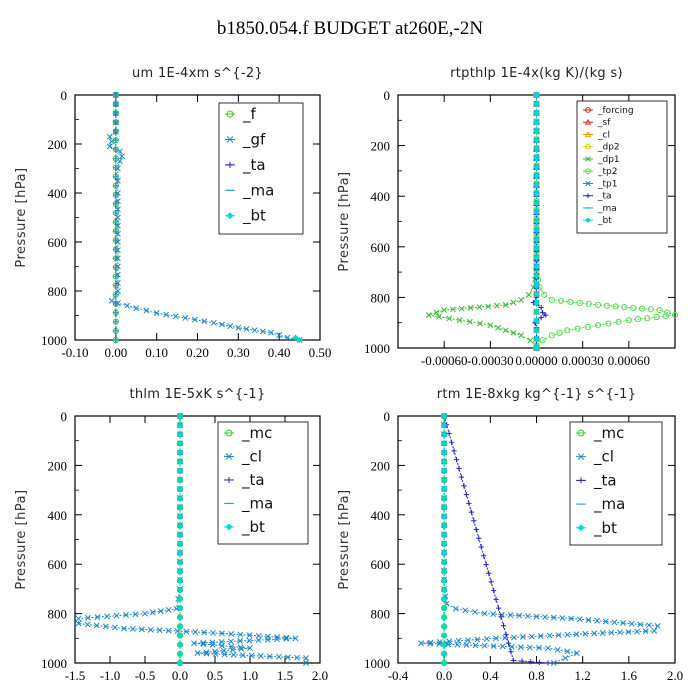 The height and width of the screenshot is (700, 700). I want to click on legend-entry-label: _dp1, so click(608, 160).